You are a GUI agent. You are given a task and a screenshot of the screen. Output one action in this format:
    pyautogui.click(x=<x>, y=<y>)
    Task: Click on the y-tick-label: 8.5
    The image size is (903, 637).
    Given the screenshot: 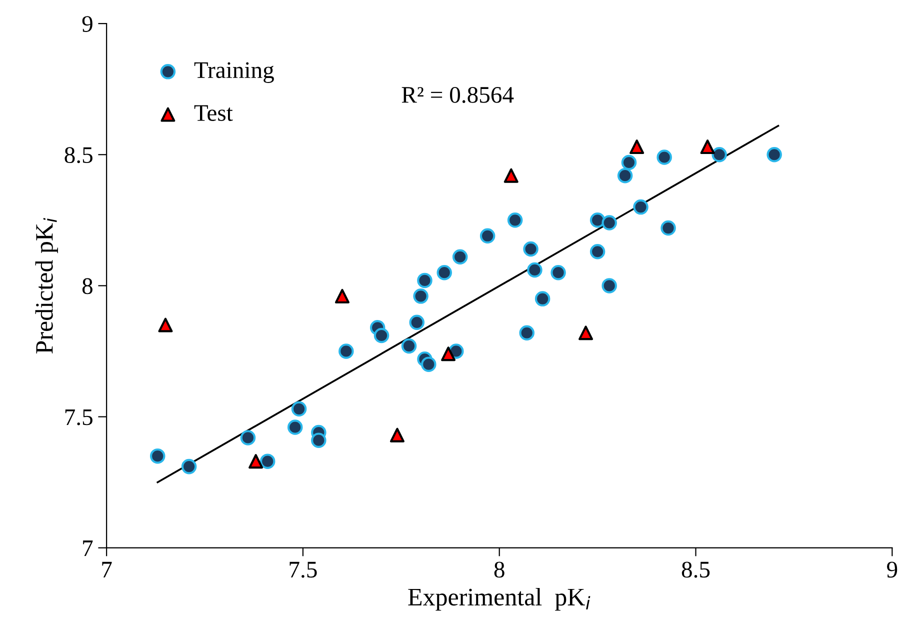 What is the action you would take?
    pyautogui.click(x=78, y=155)
    